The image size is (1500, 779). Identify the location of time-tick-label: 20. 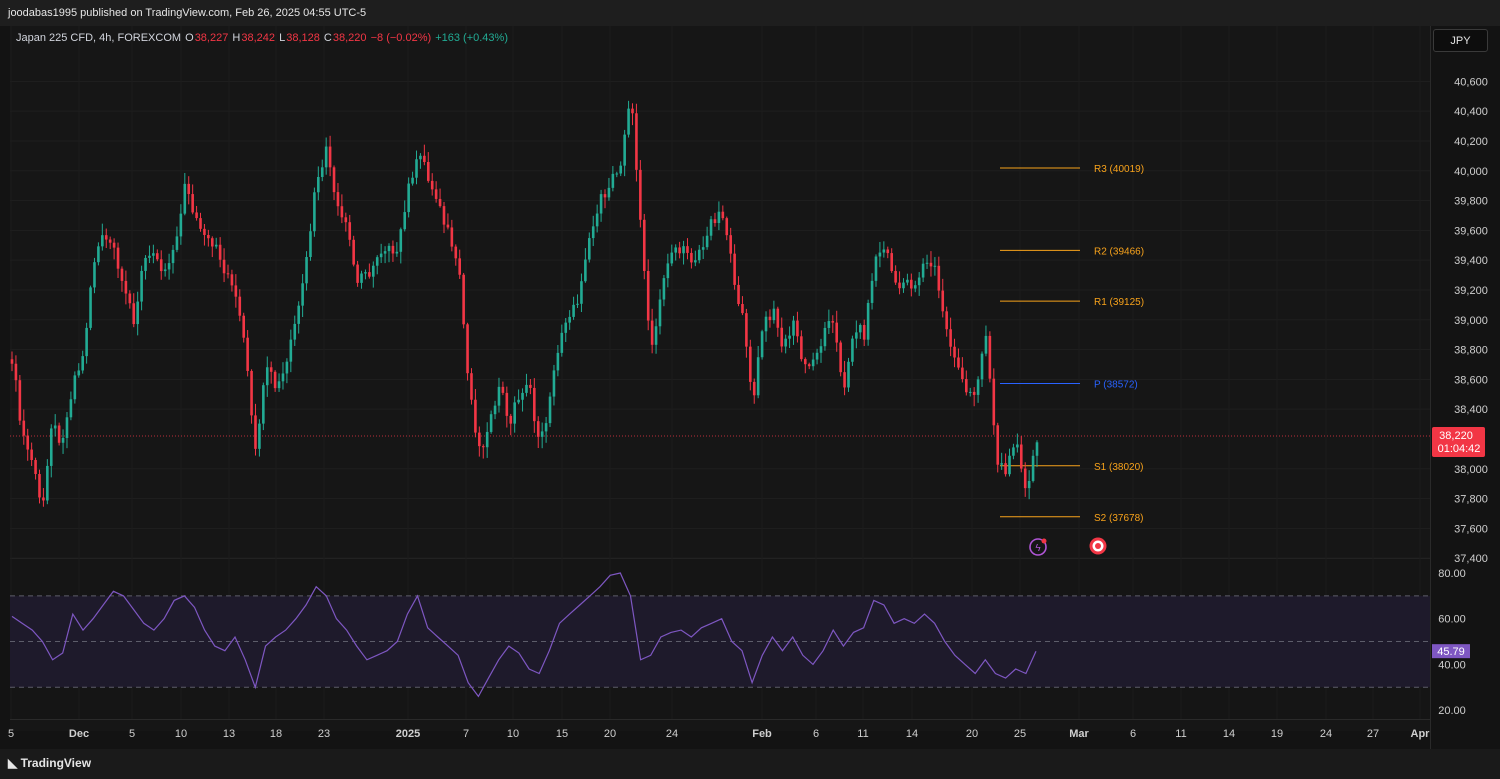
(610, 734).